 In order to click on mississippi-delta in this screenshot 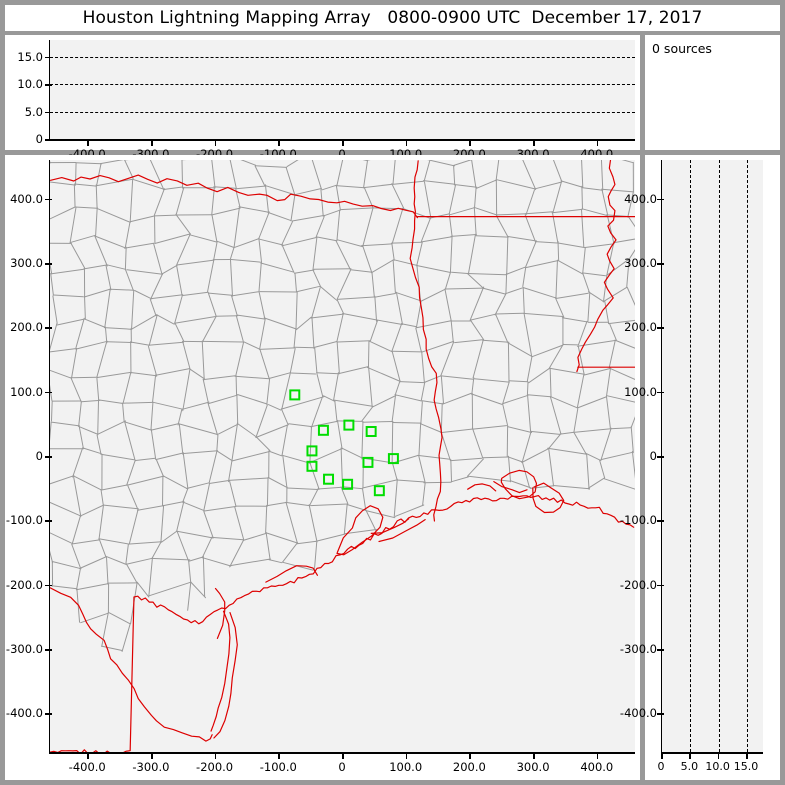, I will do `click(548, 498)`.